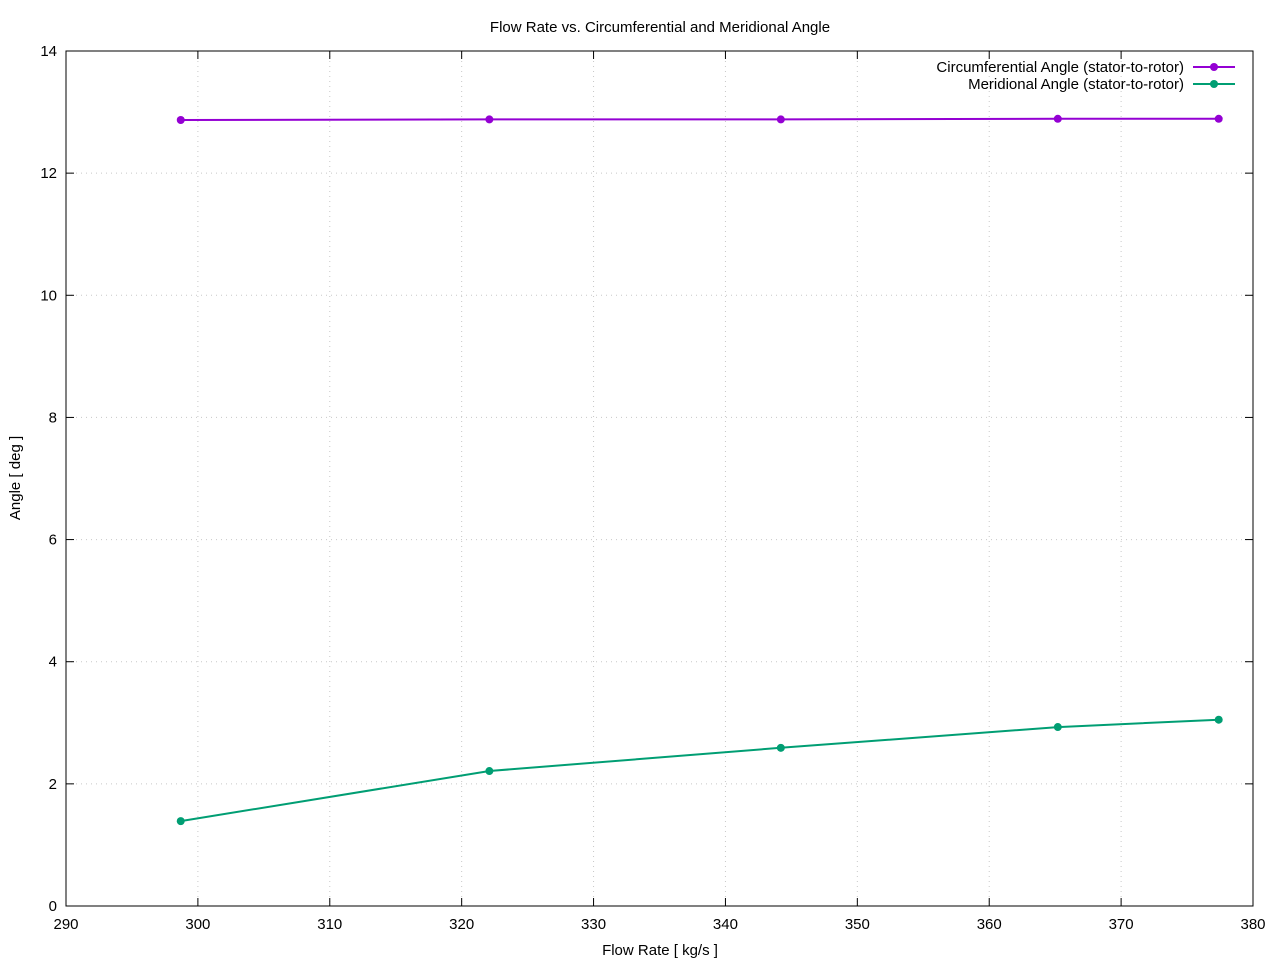 The width and height of the screenshot is (1280, 965). Describe the element at coordinates (989, 924) in the screenshot. I see `x-tick-label: 360` at that location.